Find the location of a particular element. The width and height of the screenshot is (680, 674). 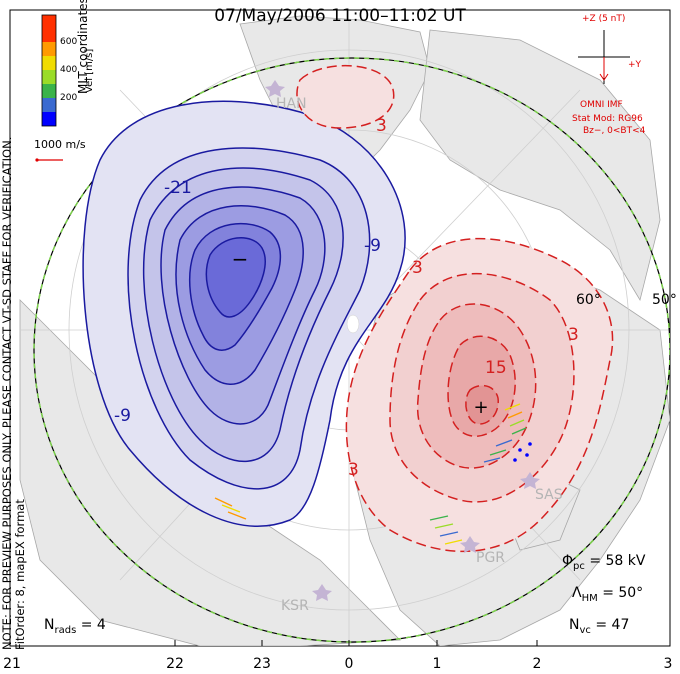

preview-note-line2: FitOrder: 8, mapEX format is located at coordinates (20, 574).